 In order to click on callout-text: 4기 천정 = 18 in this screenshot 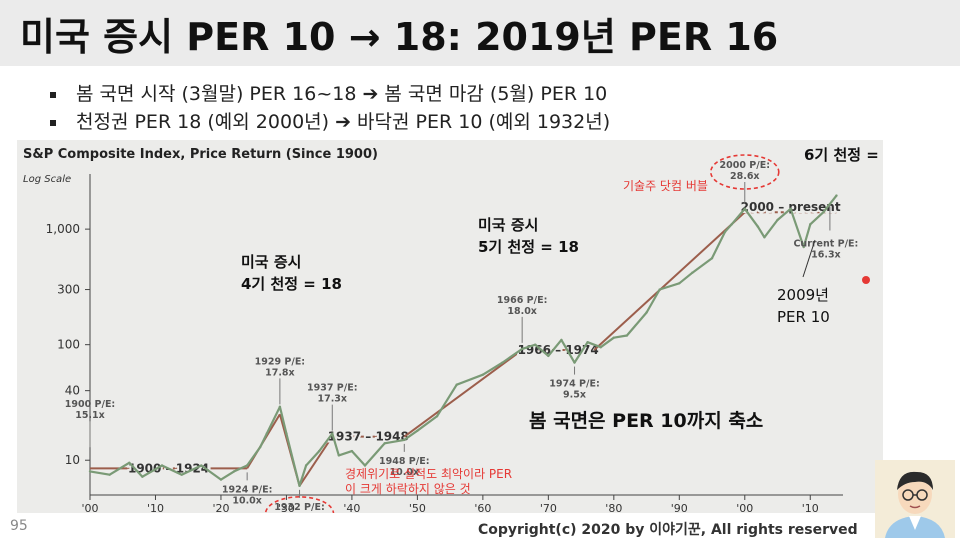, I will do `click(291, 284)`.